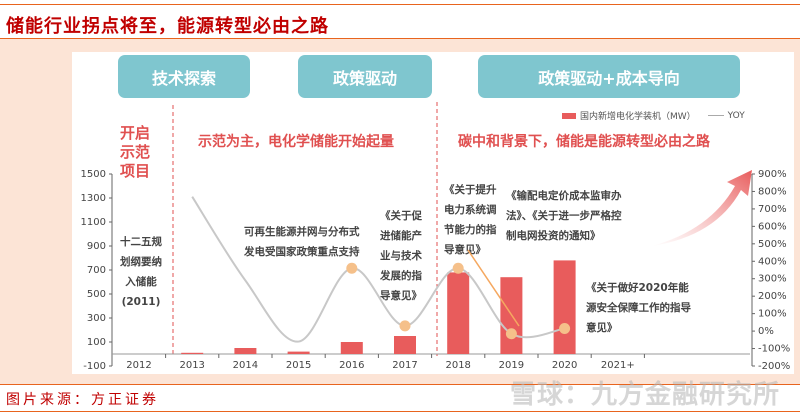 This screenshot has height=416, width=800. I want to click on x-tick-label: 2016, so click(351, 365).